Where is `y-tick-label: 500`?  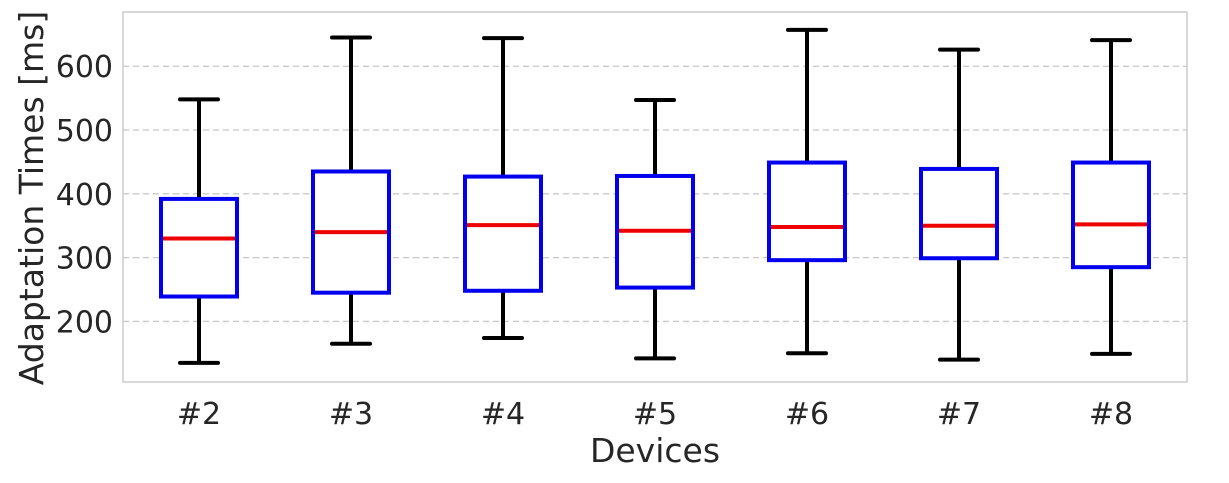
y-tick-label: 500 is located at coordinates (84, 131).